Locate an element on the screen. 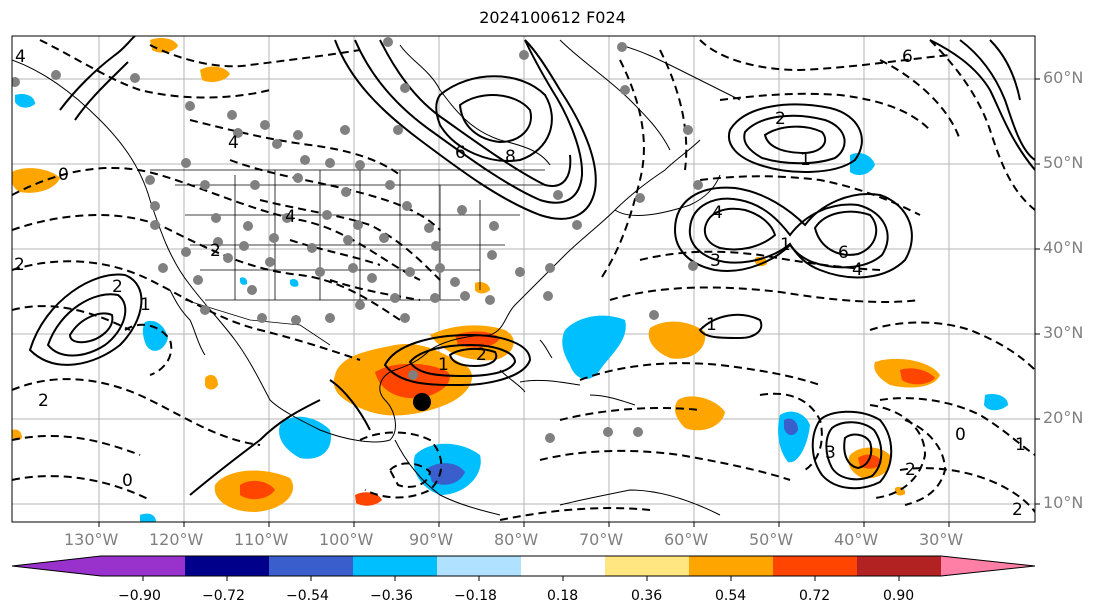 This screenshot has height=615, width=1105. lat-label-10n: 10°N is located at coordinates (1063, 502).